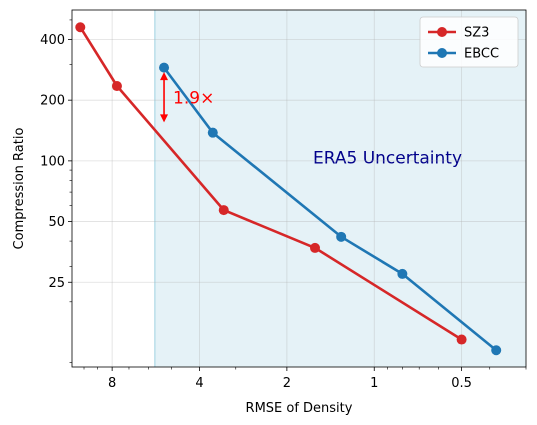  What do you see at coordinates (461, 383) in the screenshot?
I see `x-tick-label: 0.5` at bounding box center [461, 383].